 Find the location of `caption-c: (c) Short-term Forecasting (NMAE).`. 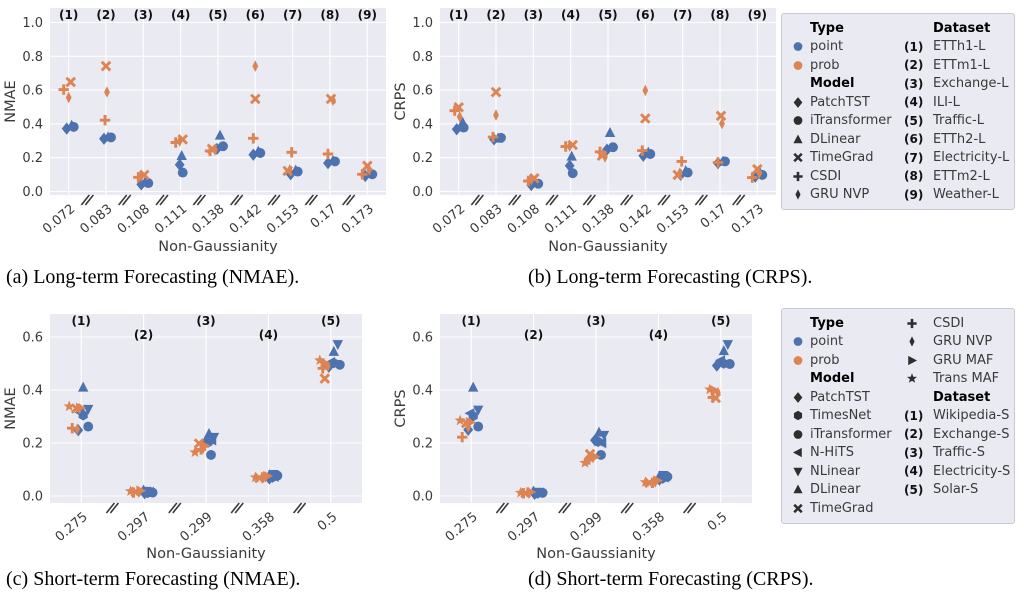

caption-c: (c) Short-term Forecasting (NMAE). is located at coordinates (153, 579).